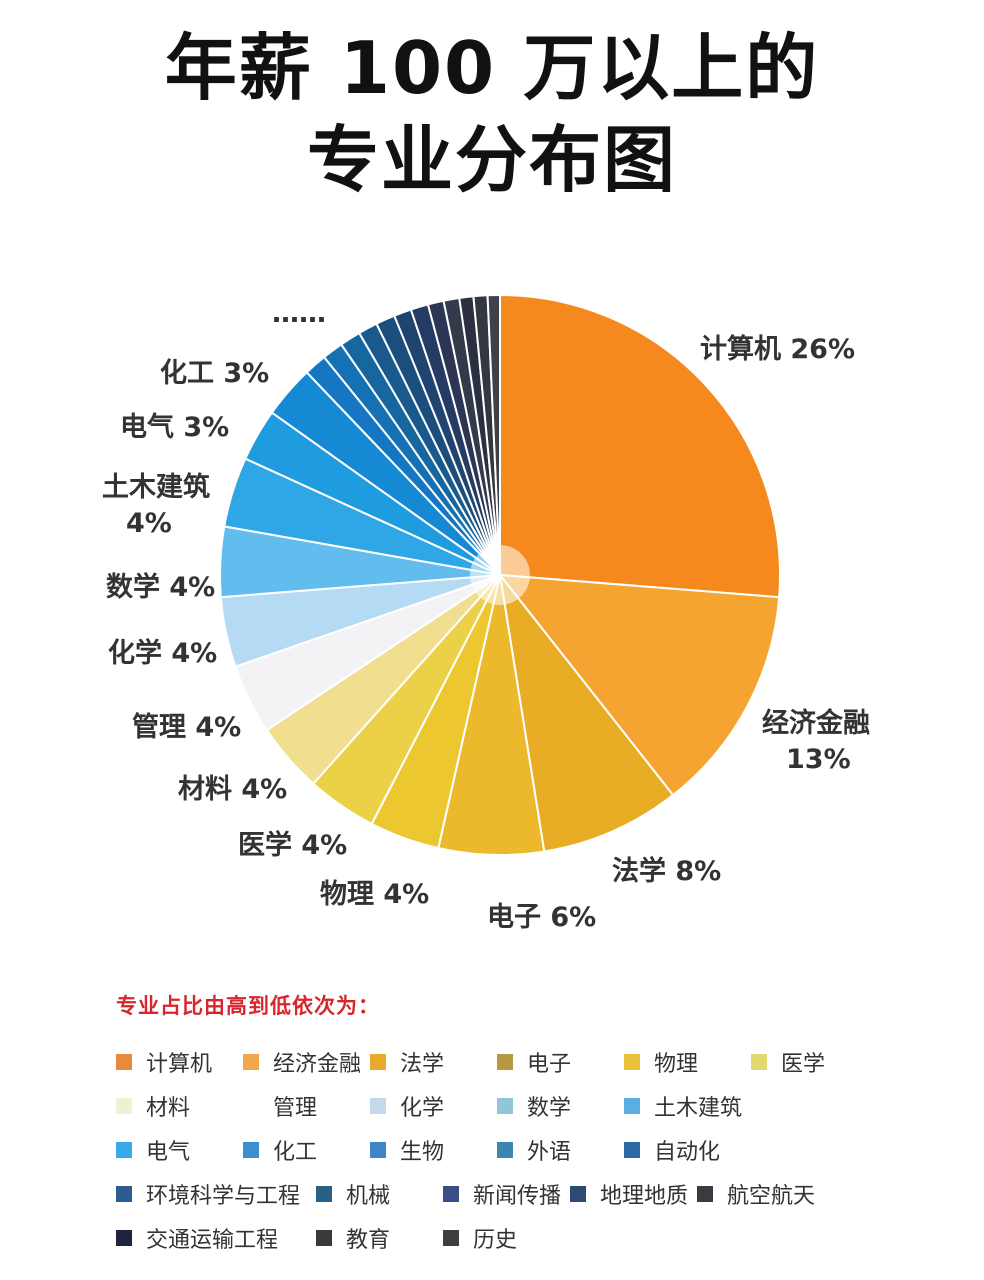 The width and height of the screenshot is (984, 1280). Describe the element at coordinates (676, 1064) in the screenshot. I see `legend-label: 物理` at that location.